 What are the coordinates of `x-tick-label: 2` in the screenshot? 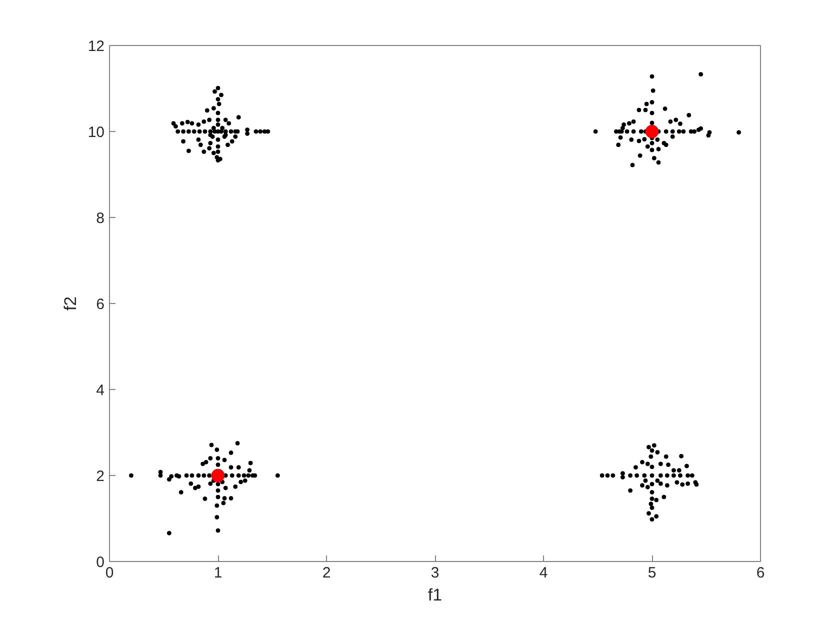 It's located at (326, 573).